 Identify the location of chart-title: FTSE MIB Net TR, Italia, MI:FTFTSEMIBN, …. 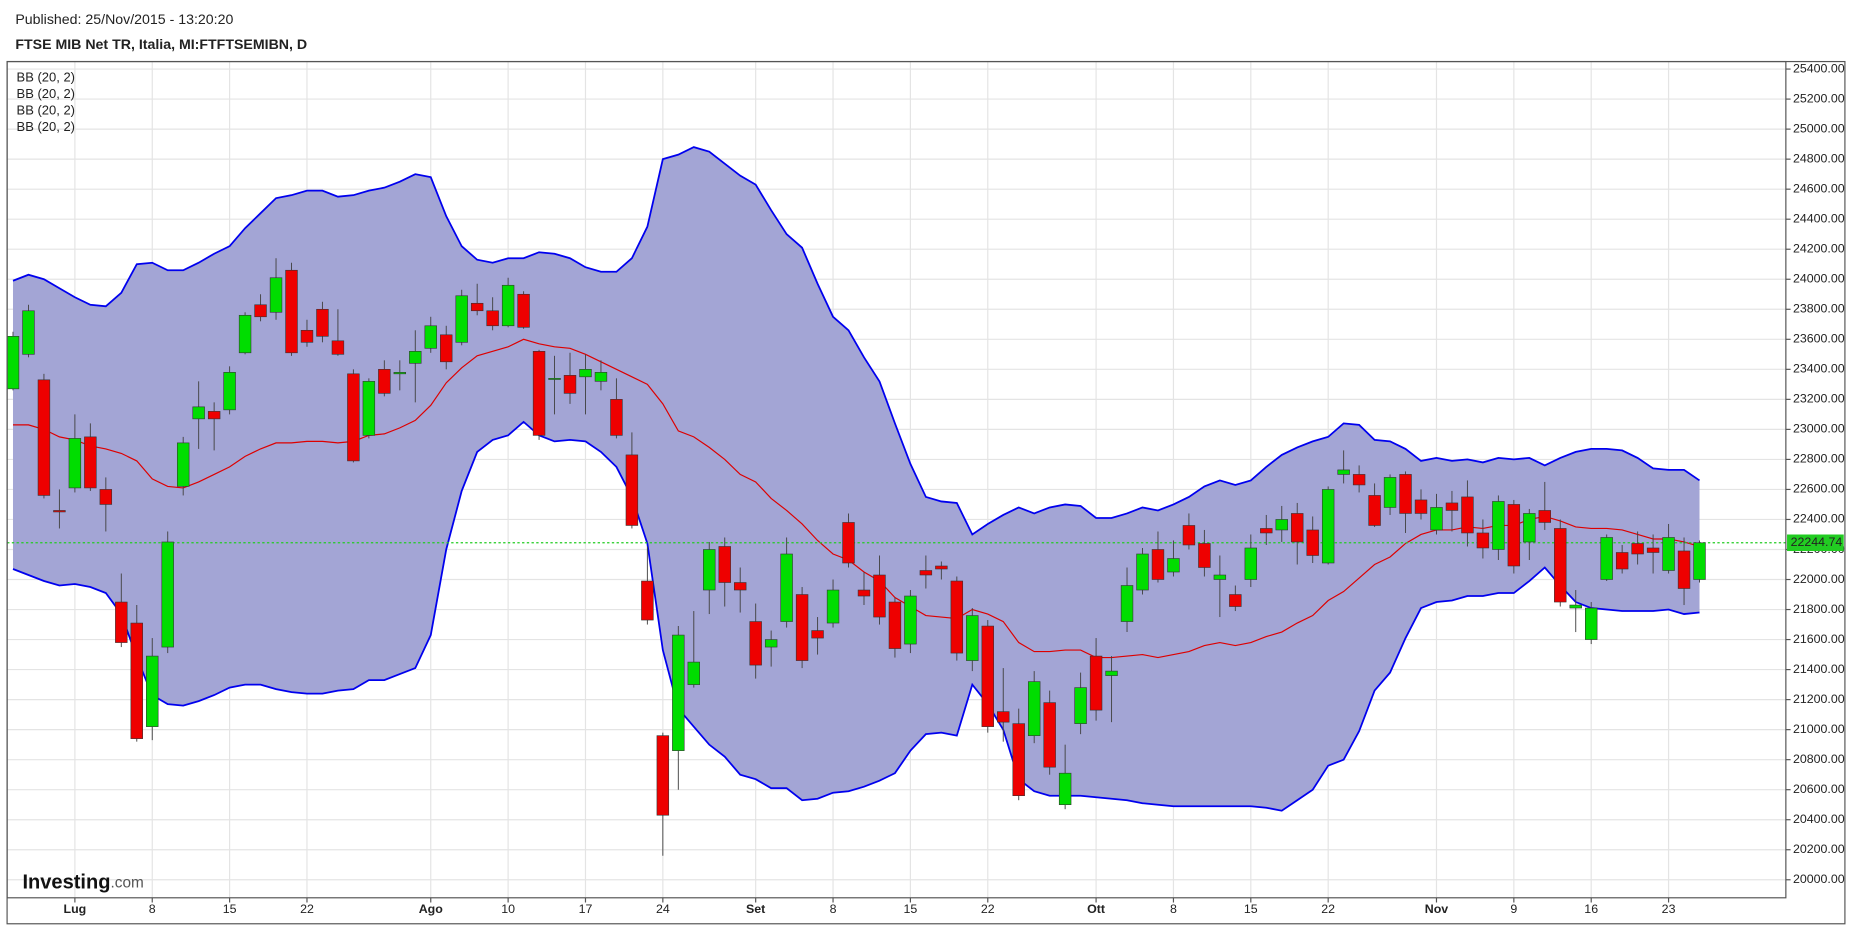
(161, 45).